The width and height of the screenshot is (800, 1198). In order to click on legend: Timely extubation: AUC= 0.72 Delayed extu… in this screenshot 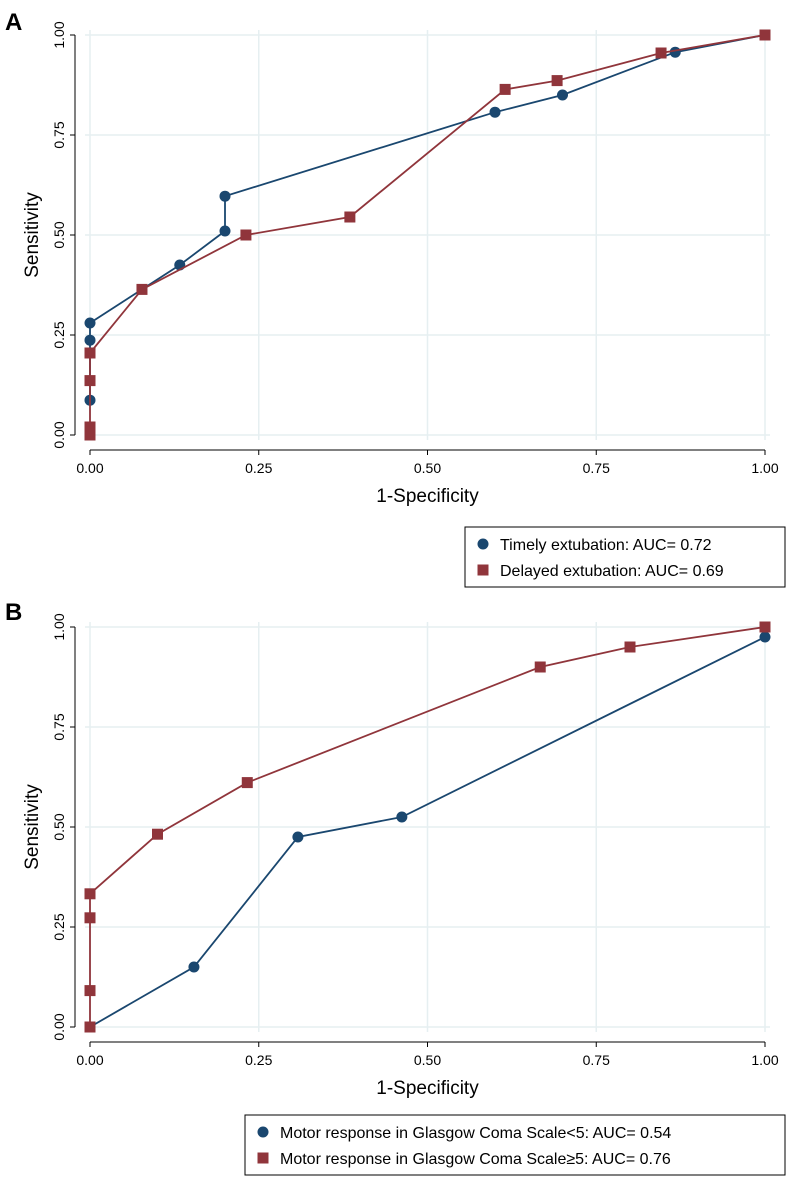, I will do `click(625, 557)`.